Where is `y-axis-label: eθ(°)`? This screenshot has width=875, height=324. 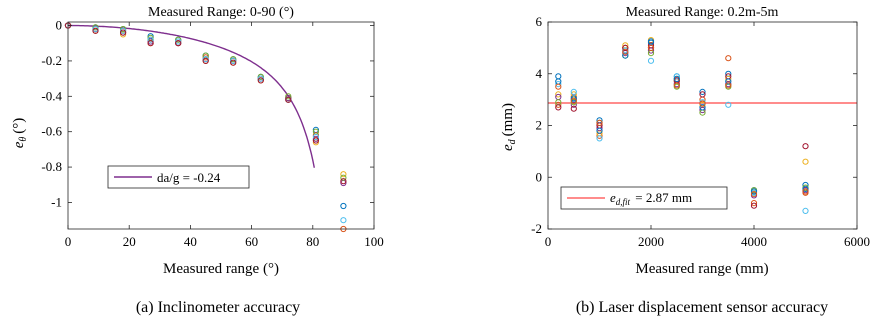
y-axis-label: eθ(°) is located at coordinates (20, 133).